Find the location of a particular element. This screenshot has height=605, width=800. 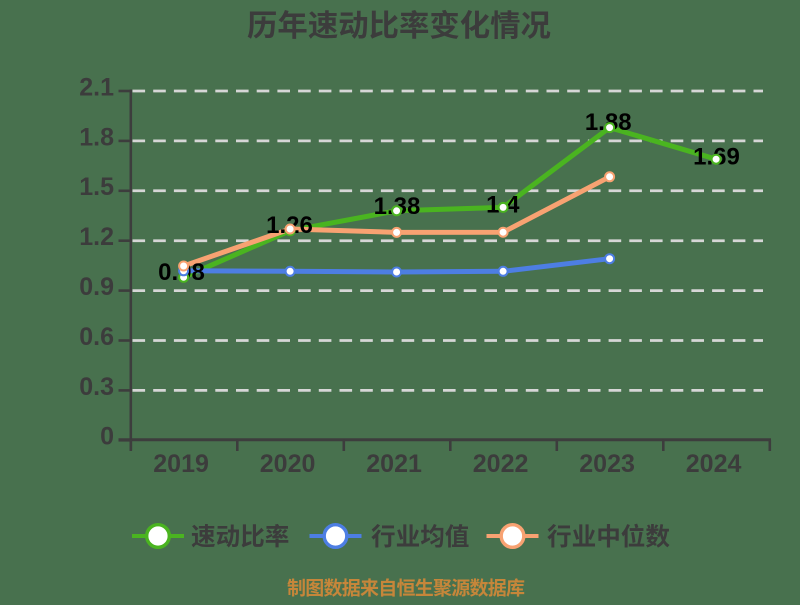

svg-text: 2020 is located at coordinates (288, 464).